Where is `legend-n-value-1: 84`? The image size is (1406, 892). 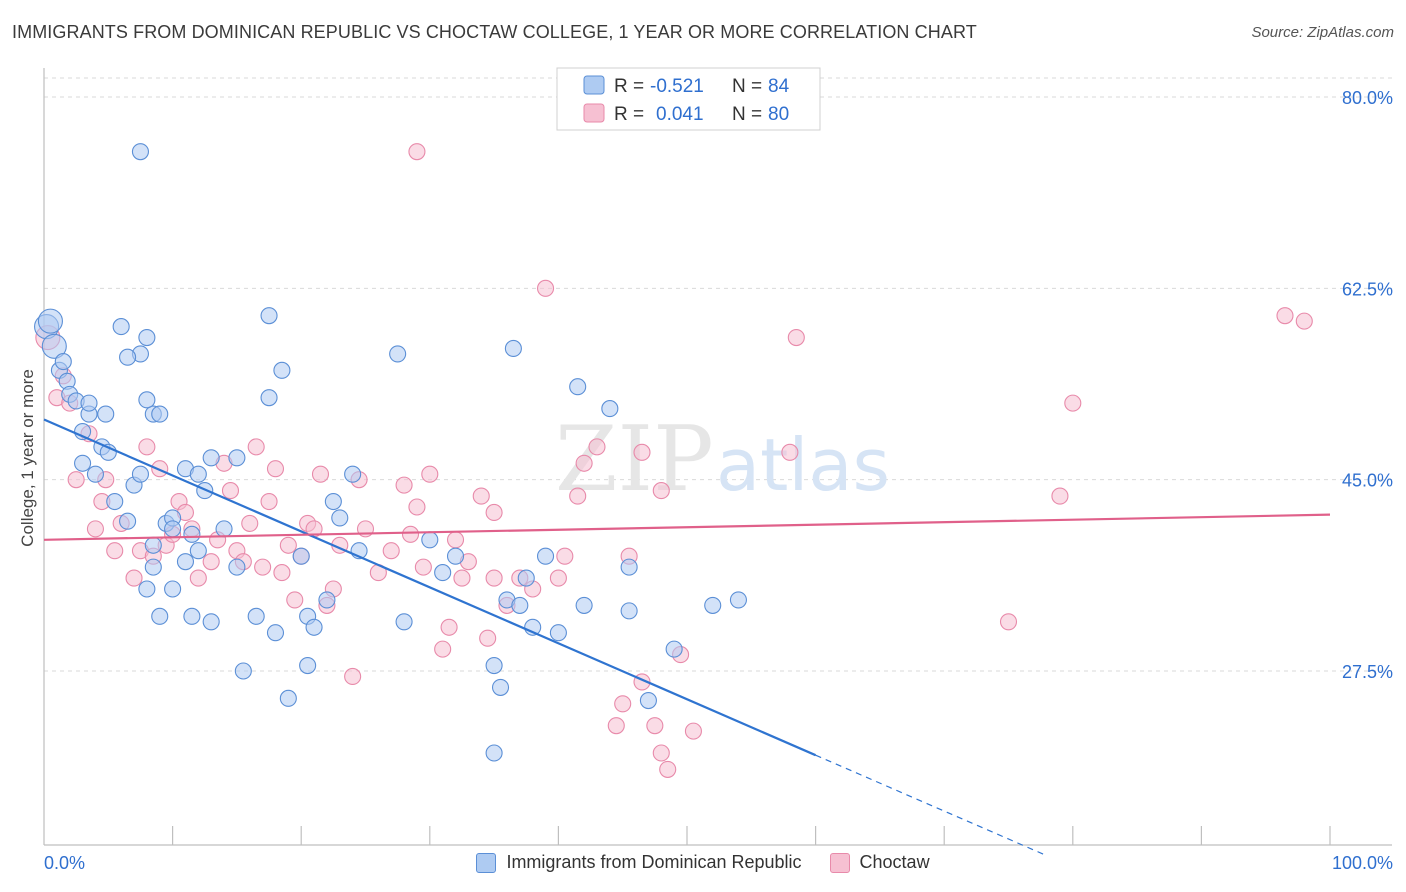 legend-n-value-1: 84 is located at coordinates (779, 86).